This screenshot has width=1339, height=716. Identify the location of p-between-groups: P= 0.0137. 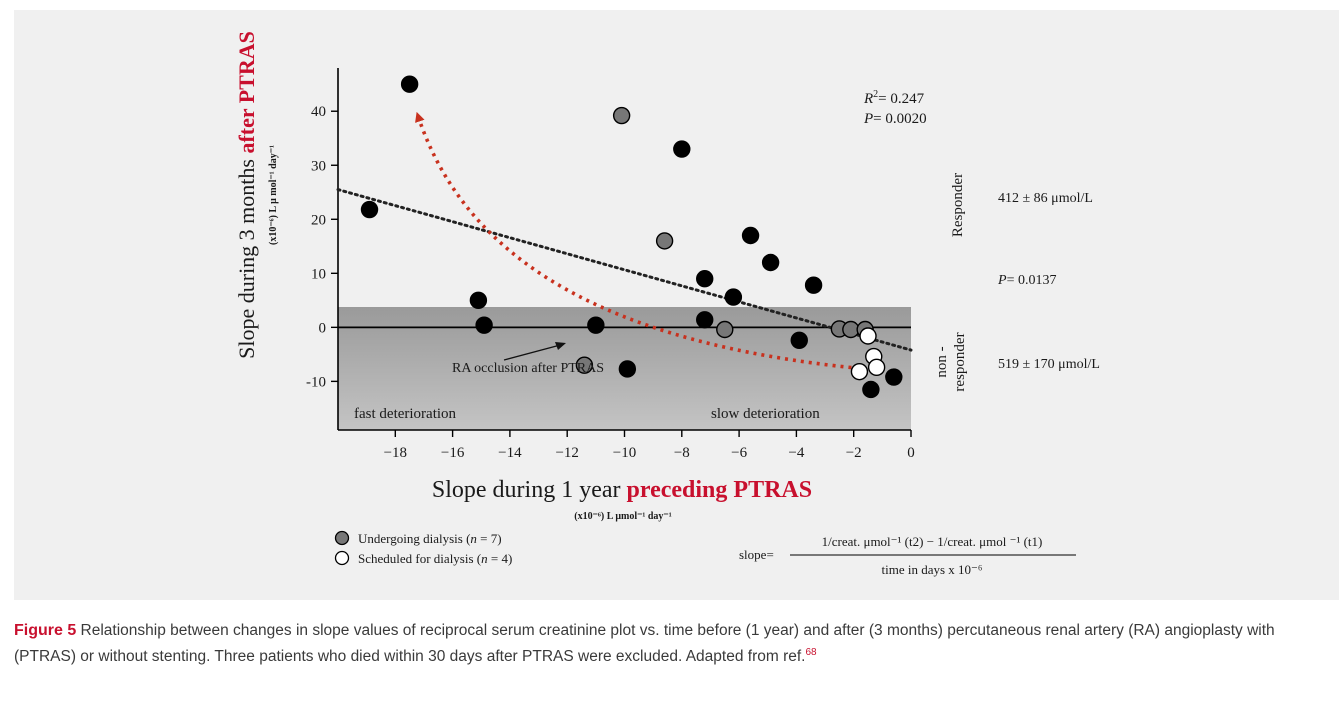
(1026, 280).